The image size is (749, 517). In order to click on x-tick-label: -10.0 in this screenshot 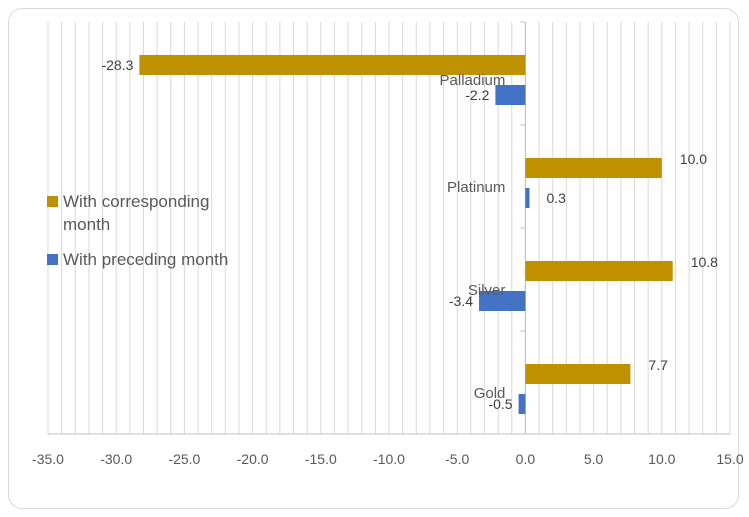, I will do `click(389, 459)`.